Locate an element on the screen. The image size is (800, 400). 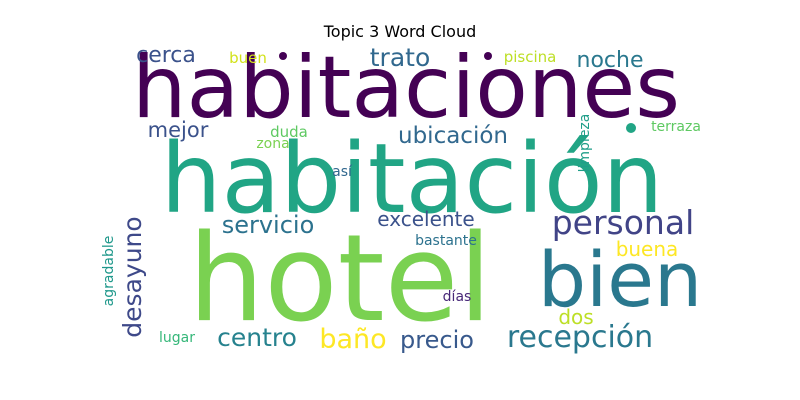
word-centro: centro is located at coordinates (257, 337).